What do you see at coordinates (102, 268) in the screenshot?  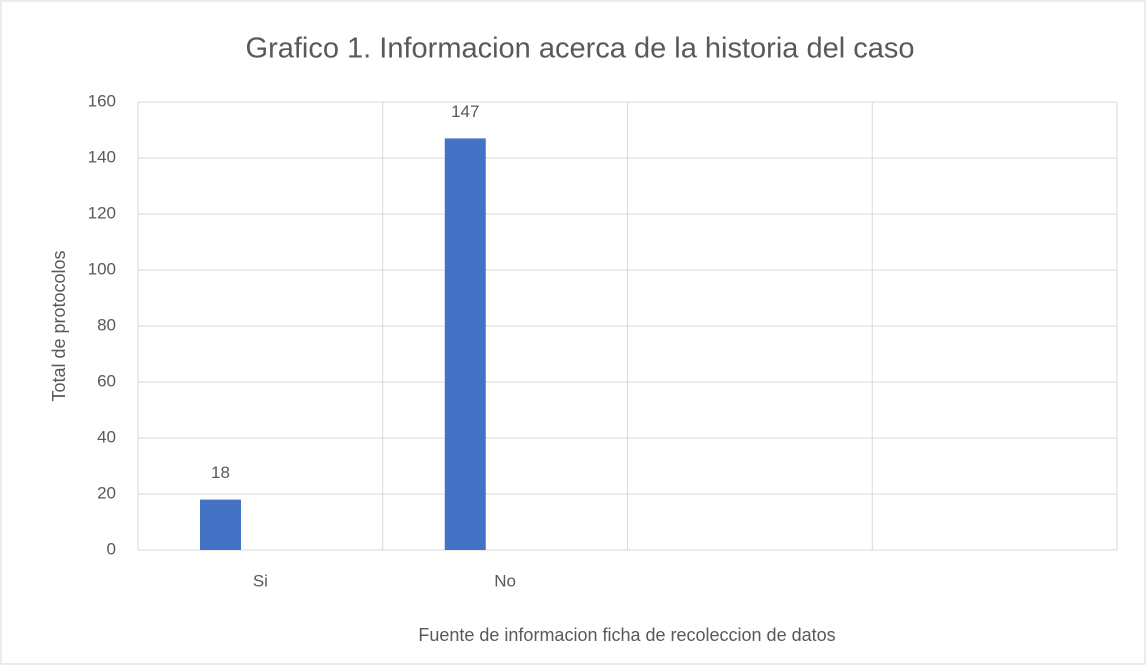 I see `y-tick-label: 100` at bounding box center [102, 268].